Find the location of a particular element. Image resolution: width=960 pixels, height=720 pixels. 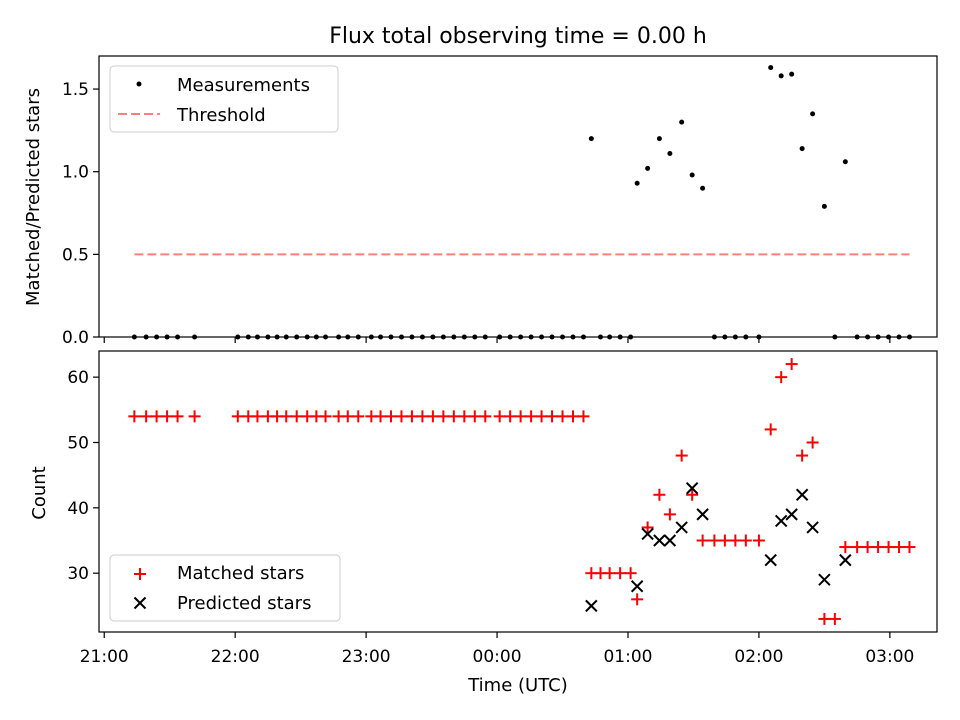

bottom-legend: Matched stars Predicted stars is located at coordinates (225, 588).